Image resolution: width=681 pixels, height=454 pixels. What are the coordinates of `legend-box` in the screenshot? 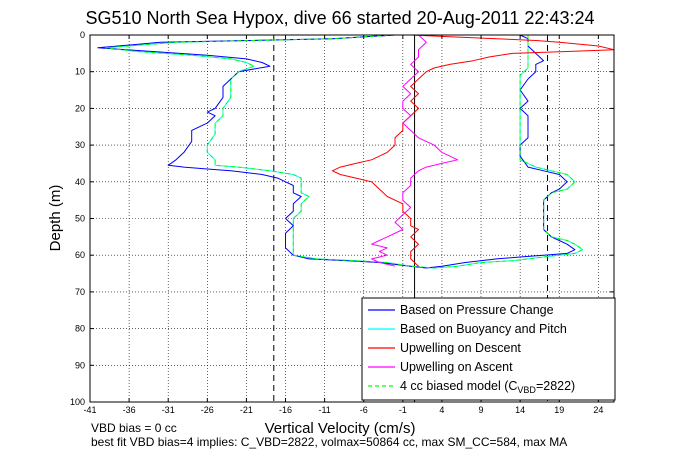 It's located at (488, 349).